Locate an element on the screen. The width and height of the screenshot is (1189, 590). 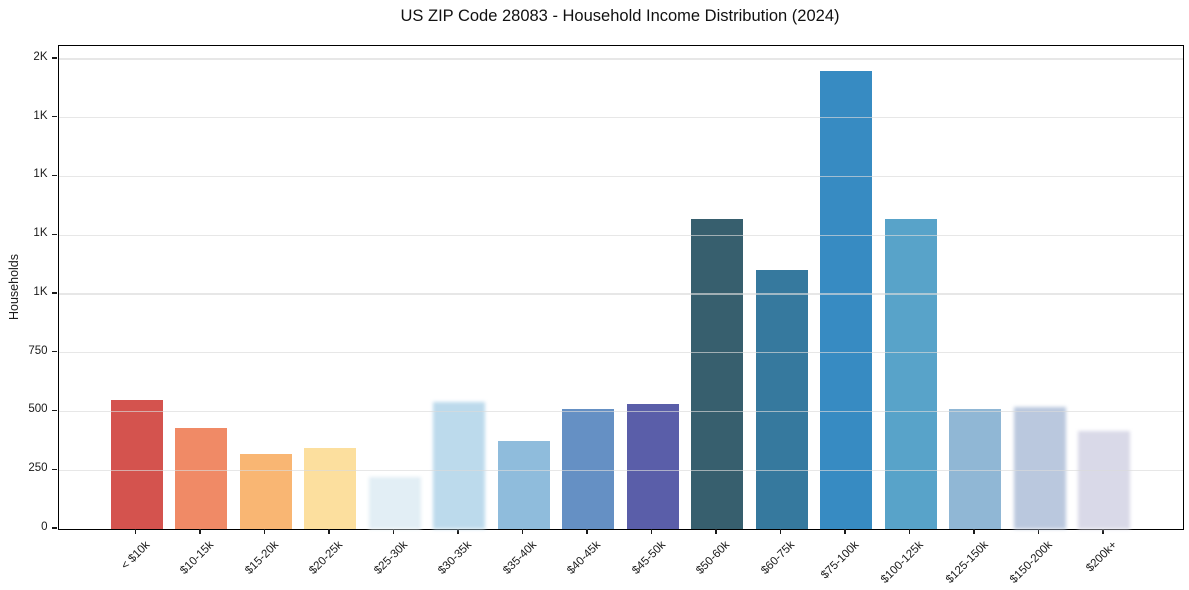
y-tick-label: 500 is located at coordinates (38, 409).